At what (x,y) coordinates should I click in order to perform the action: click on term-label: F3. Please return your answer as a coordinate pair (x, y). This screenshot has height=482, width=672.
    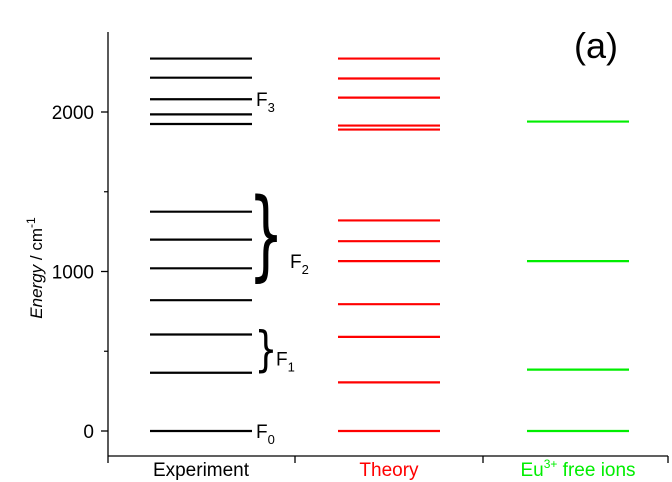
    Looking at the image, I should click on (265, 102).